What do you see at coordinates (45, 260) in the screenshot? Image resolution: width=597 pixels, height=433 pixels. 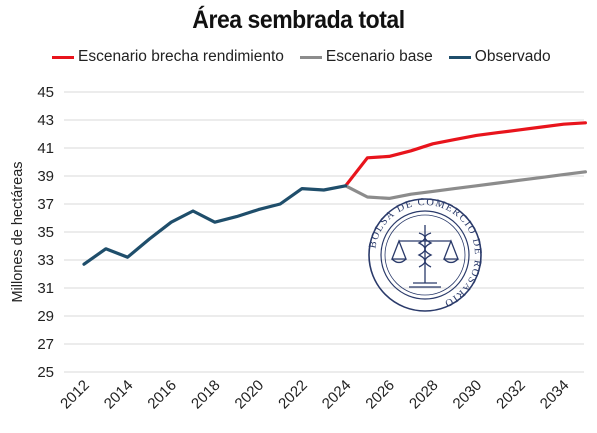 I see `y-tick-label: 33` at bounding box center [45, 260].